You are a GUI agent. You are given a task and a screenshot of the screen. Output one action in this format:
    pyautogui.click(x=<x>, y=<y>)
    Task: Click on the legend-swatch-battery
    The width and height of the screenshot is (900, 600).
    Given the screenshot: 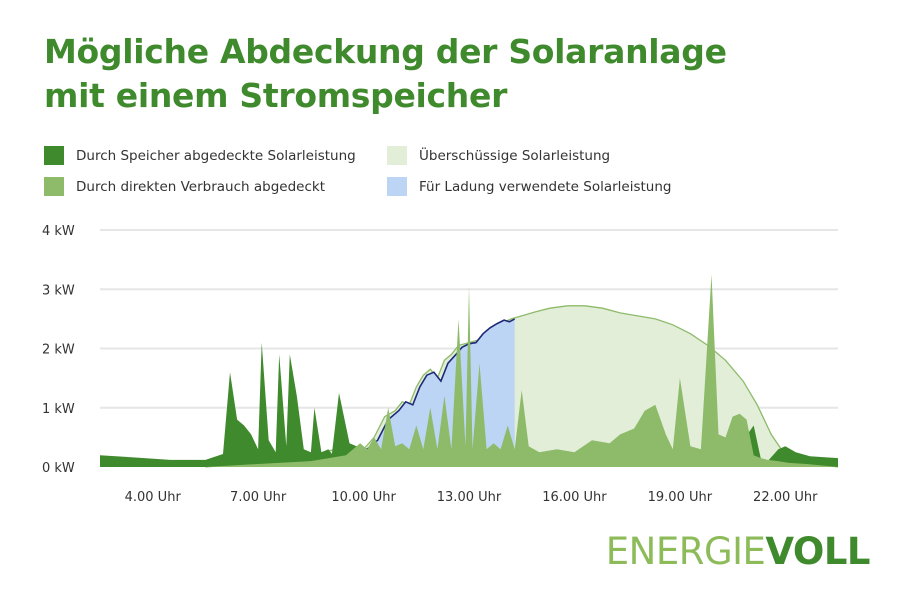 What is the action you would take?
    pyautogui.click(x=54, y=155)
    